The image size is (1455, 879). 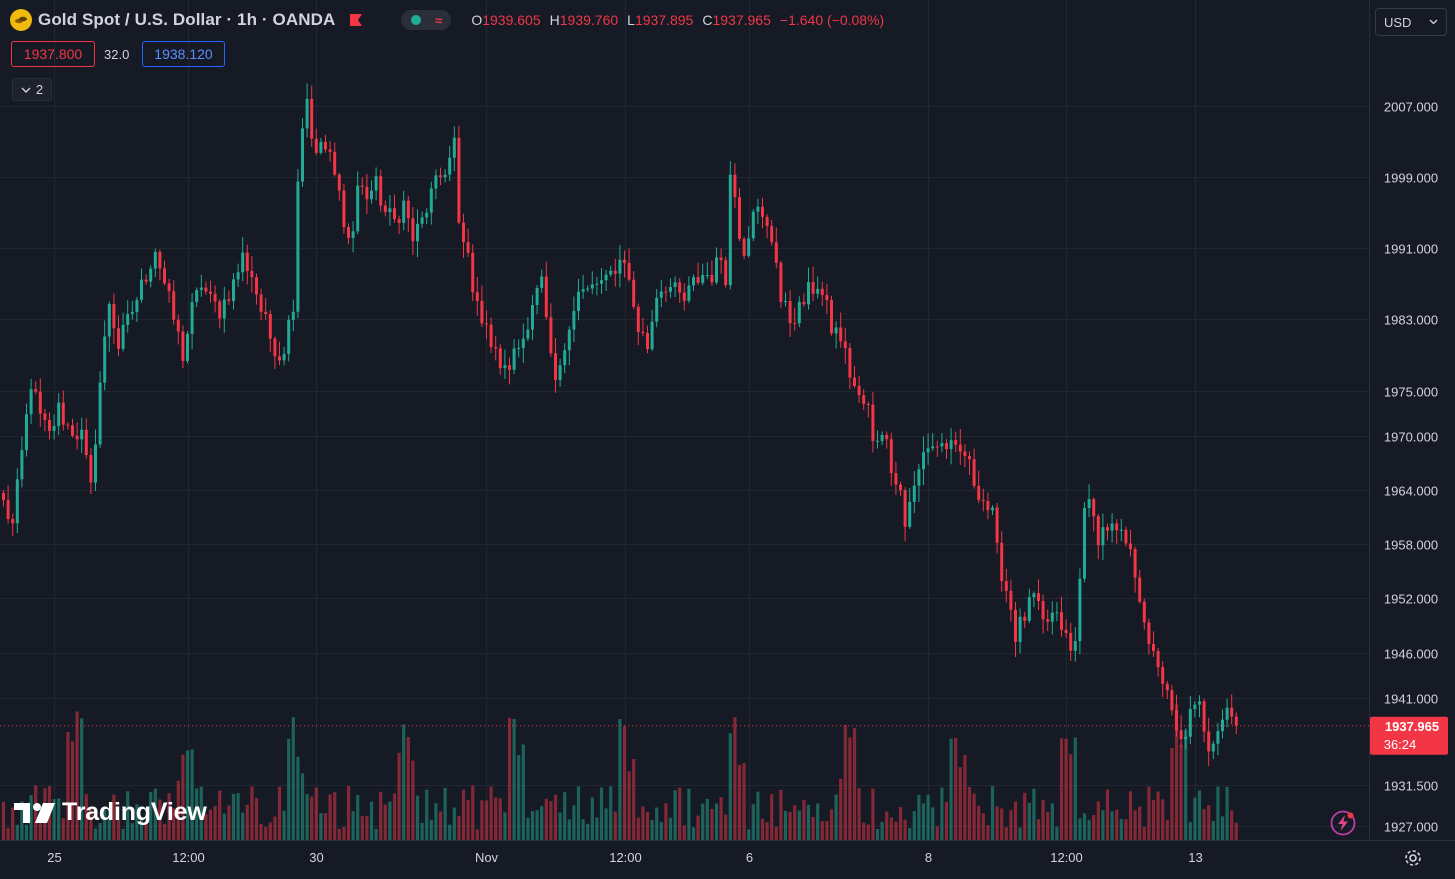 I want to click on last-price-label: 1937.965 36:24, so click(x=1409, y=735).